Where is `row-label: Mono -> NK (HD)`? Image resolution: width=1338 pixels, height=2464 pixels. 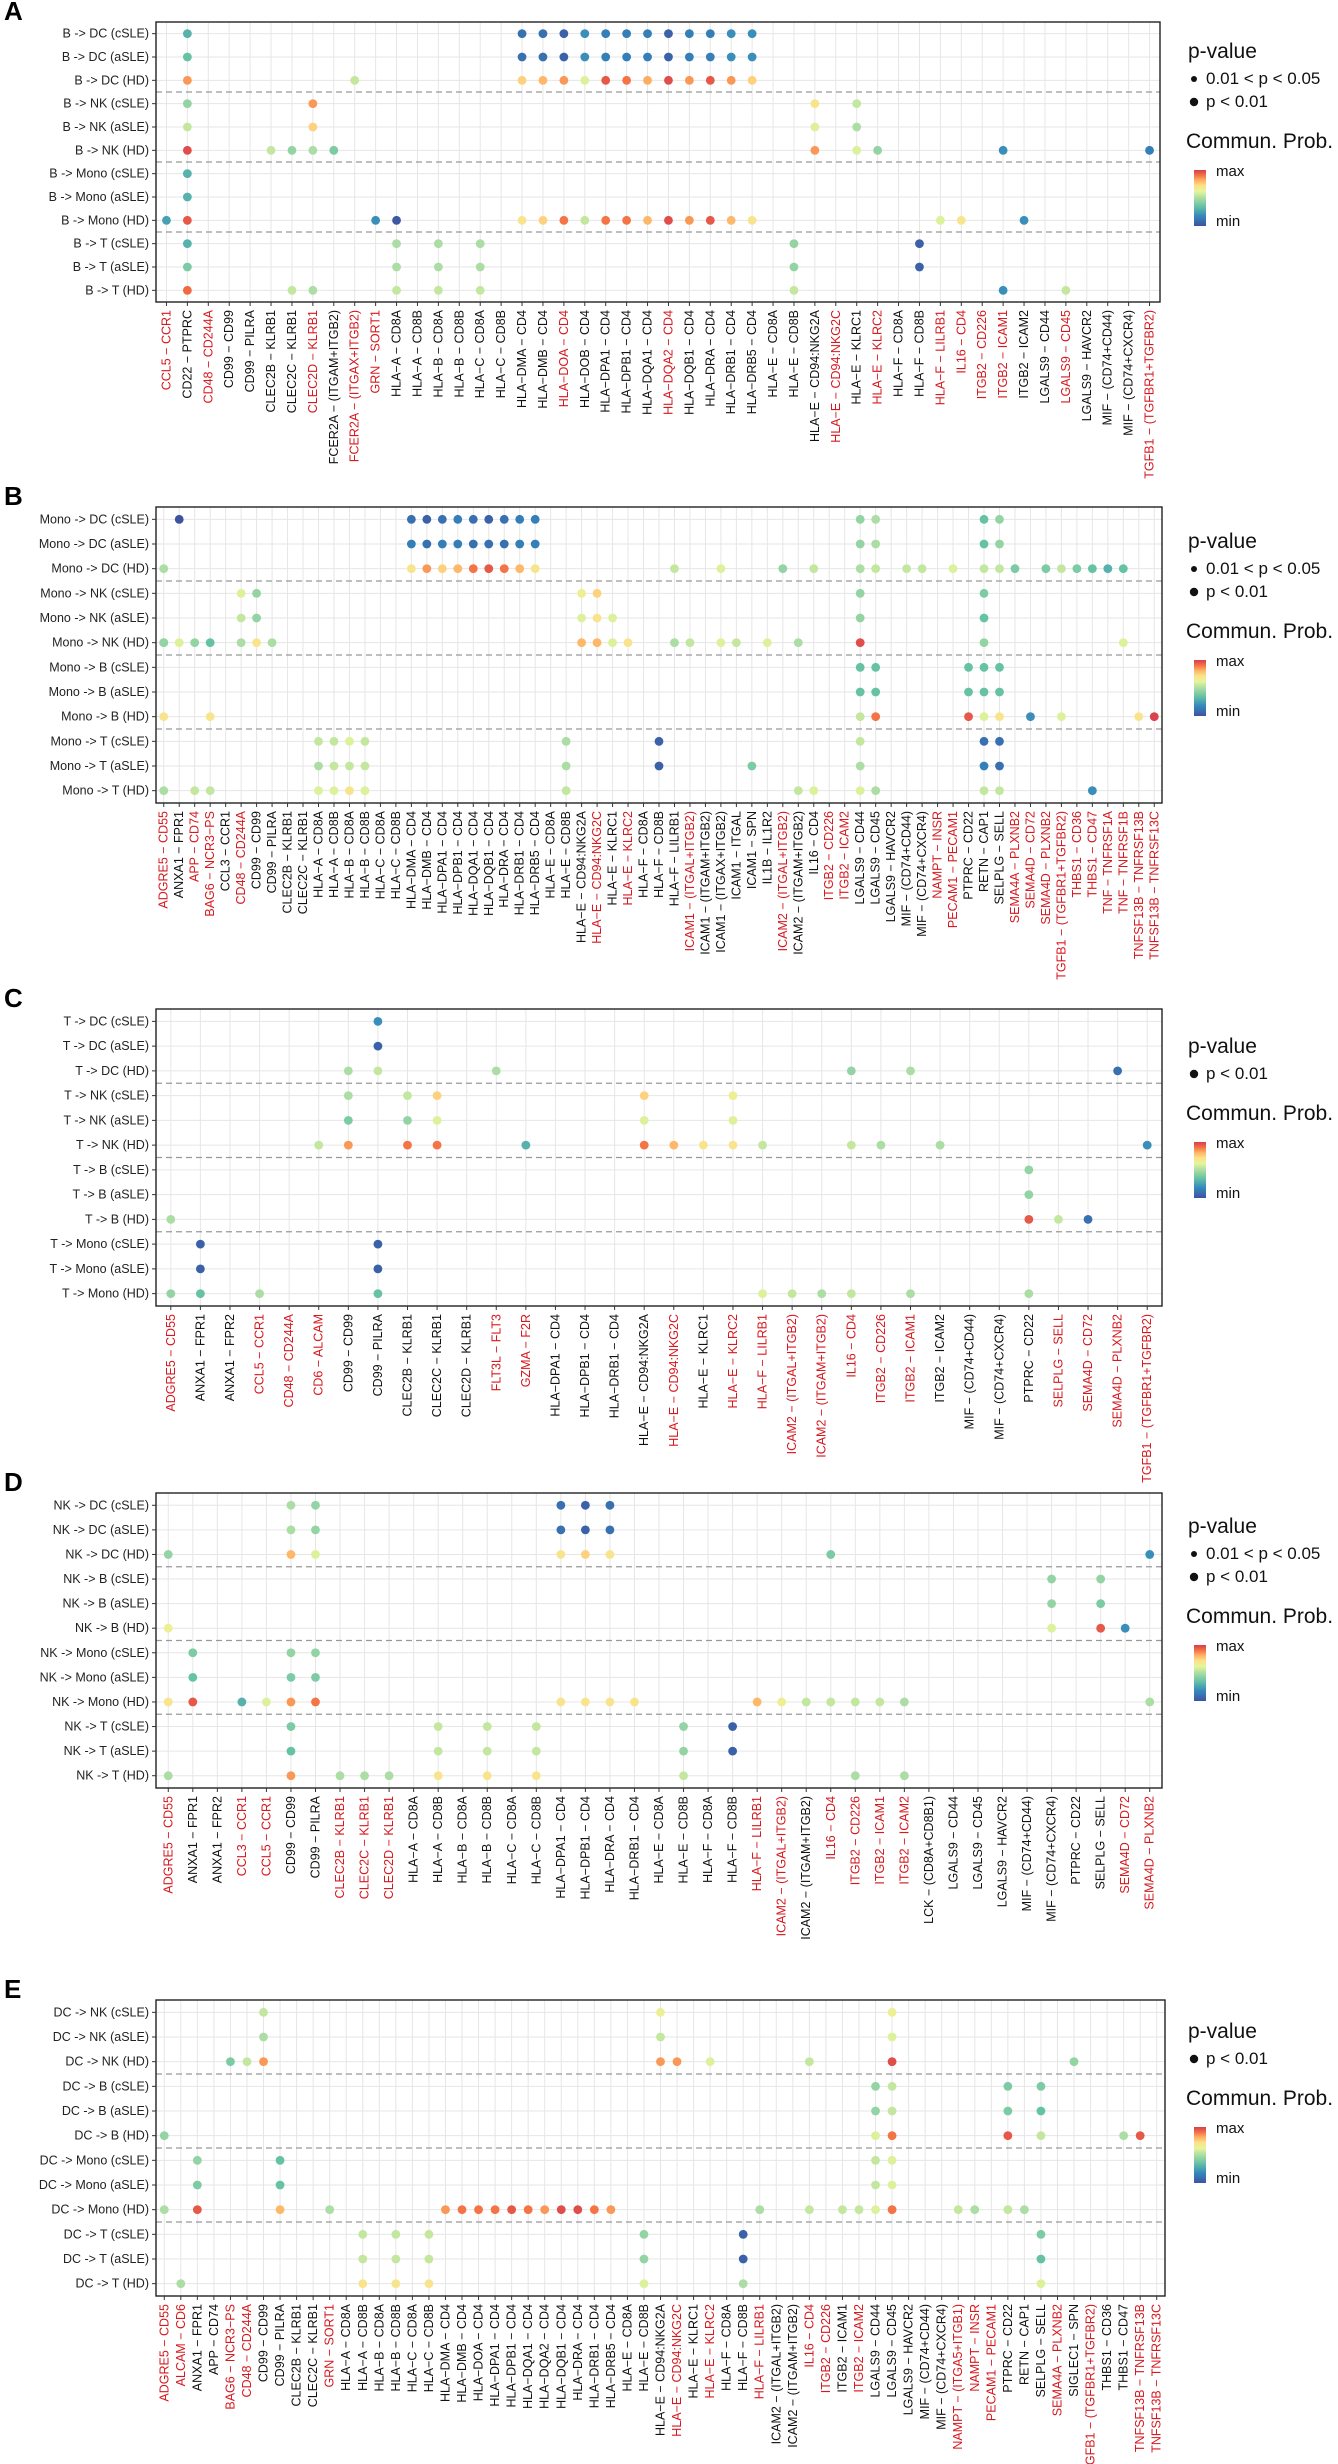
row-label: Mono -> NK (HD) is located at coordinates (100, 643).